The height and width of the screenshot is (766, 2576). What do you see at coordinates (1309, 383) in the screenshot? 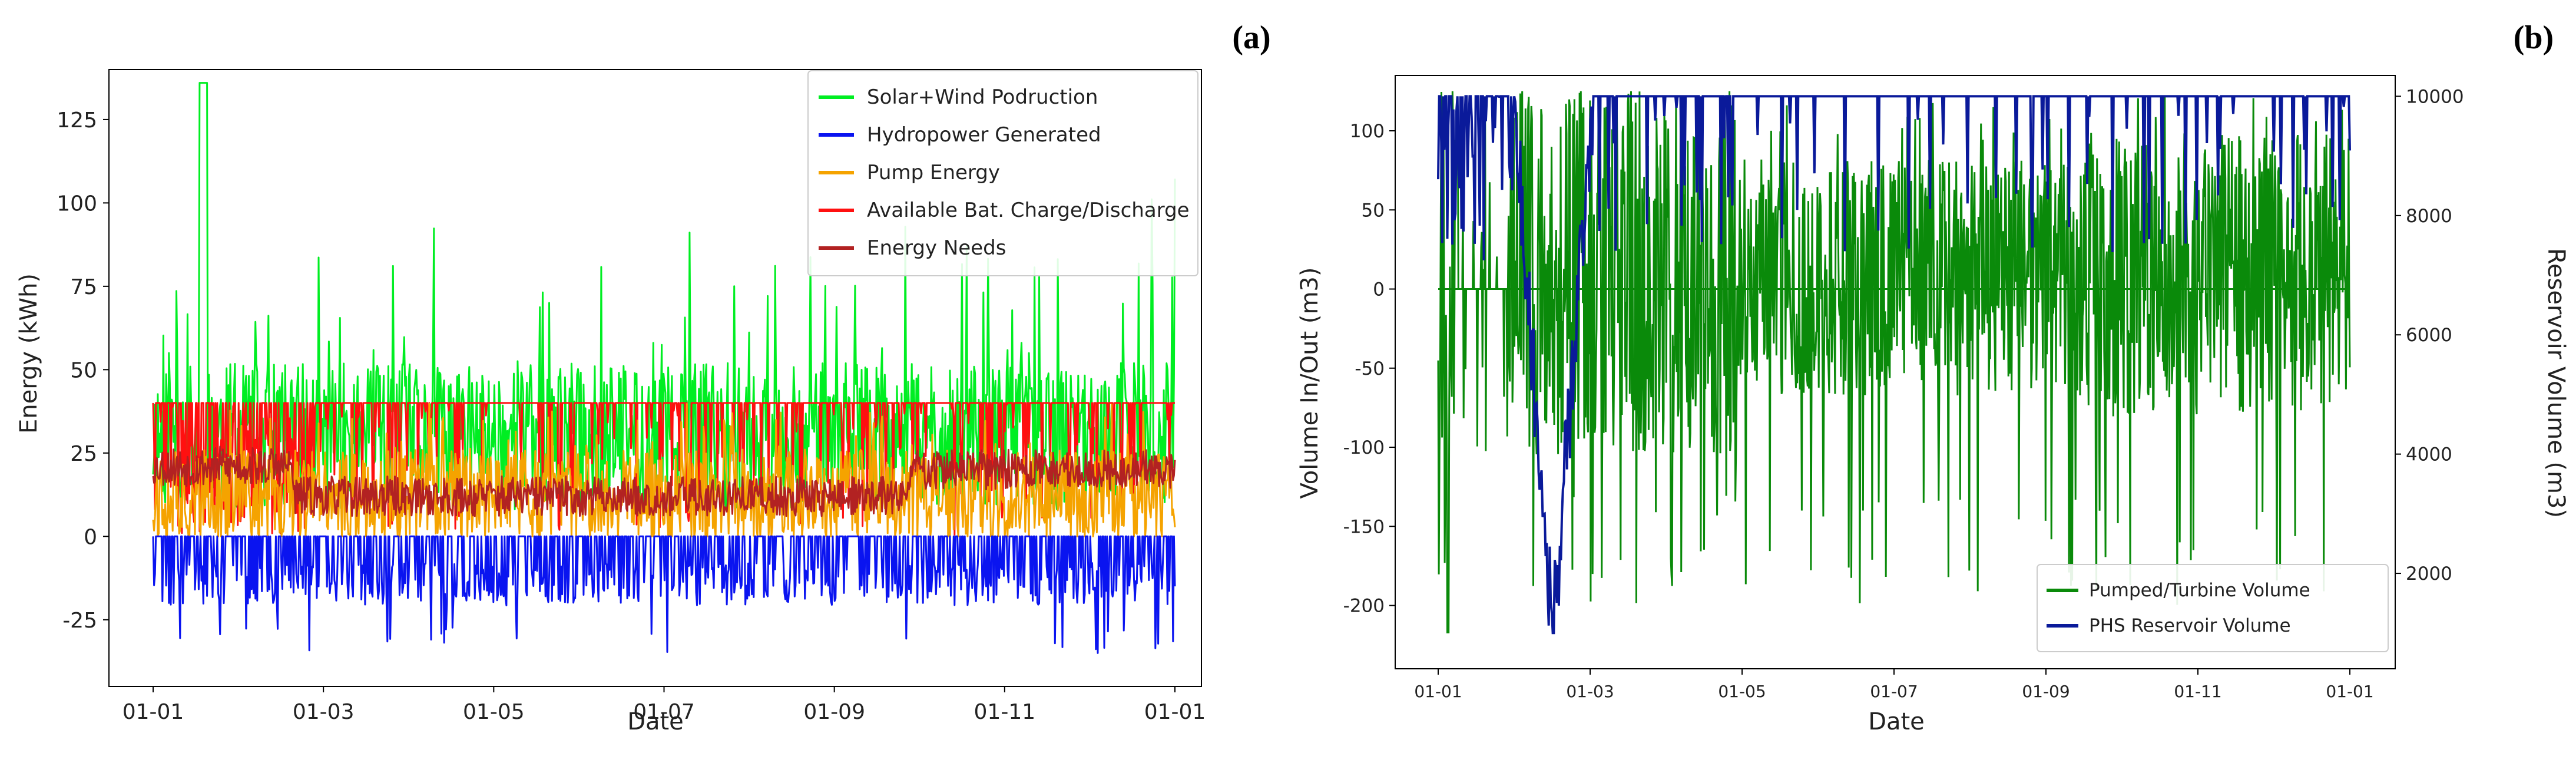
I see `y-axis-title-b: Volume In/Out (m3)` at bounding box center [1309, 383].